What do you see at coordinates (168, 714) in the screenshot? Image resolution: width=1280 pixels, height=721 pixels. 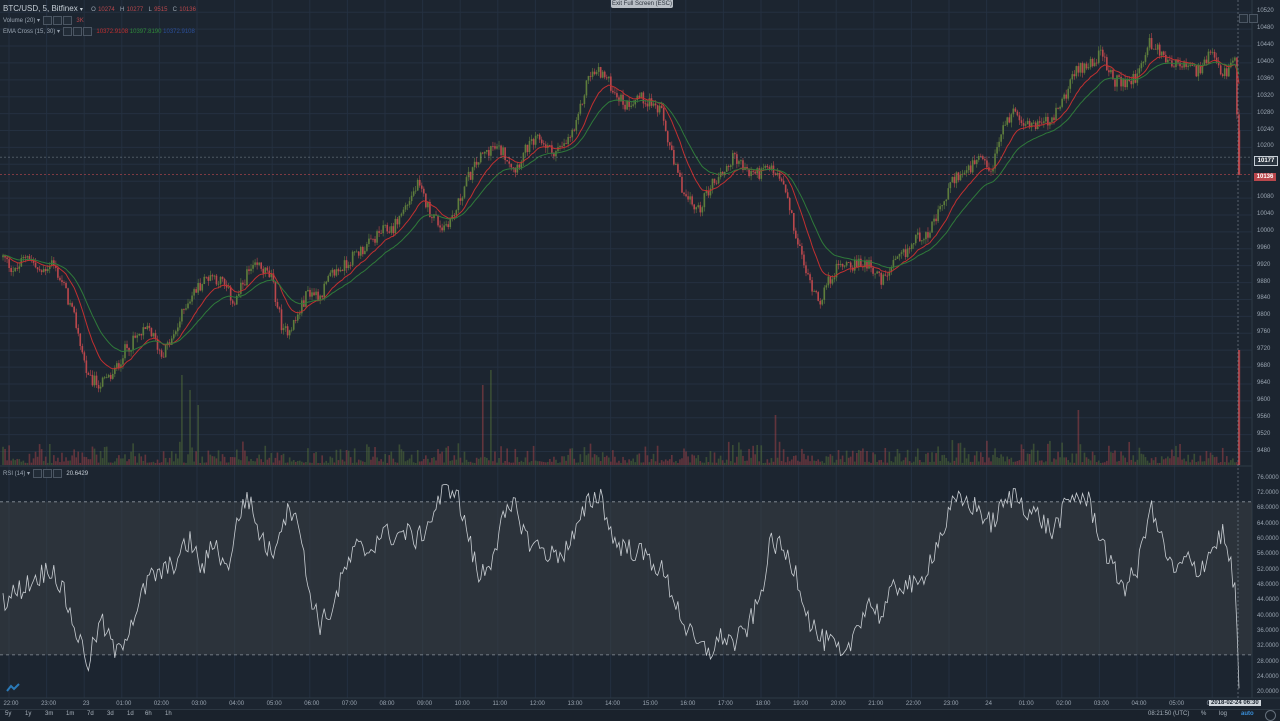 I see `range-button-1h: 1h` at bounding box center [168, 714].